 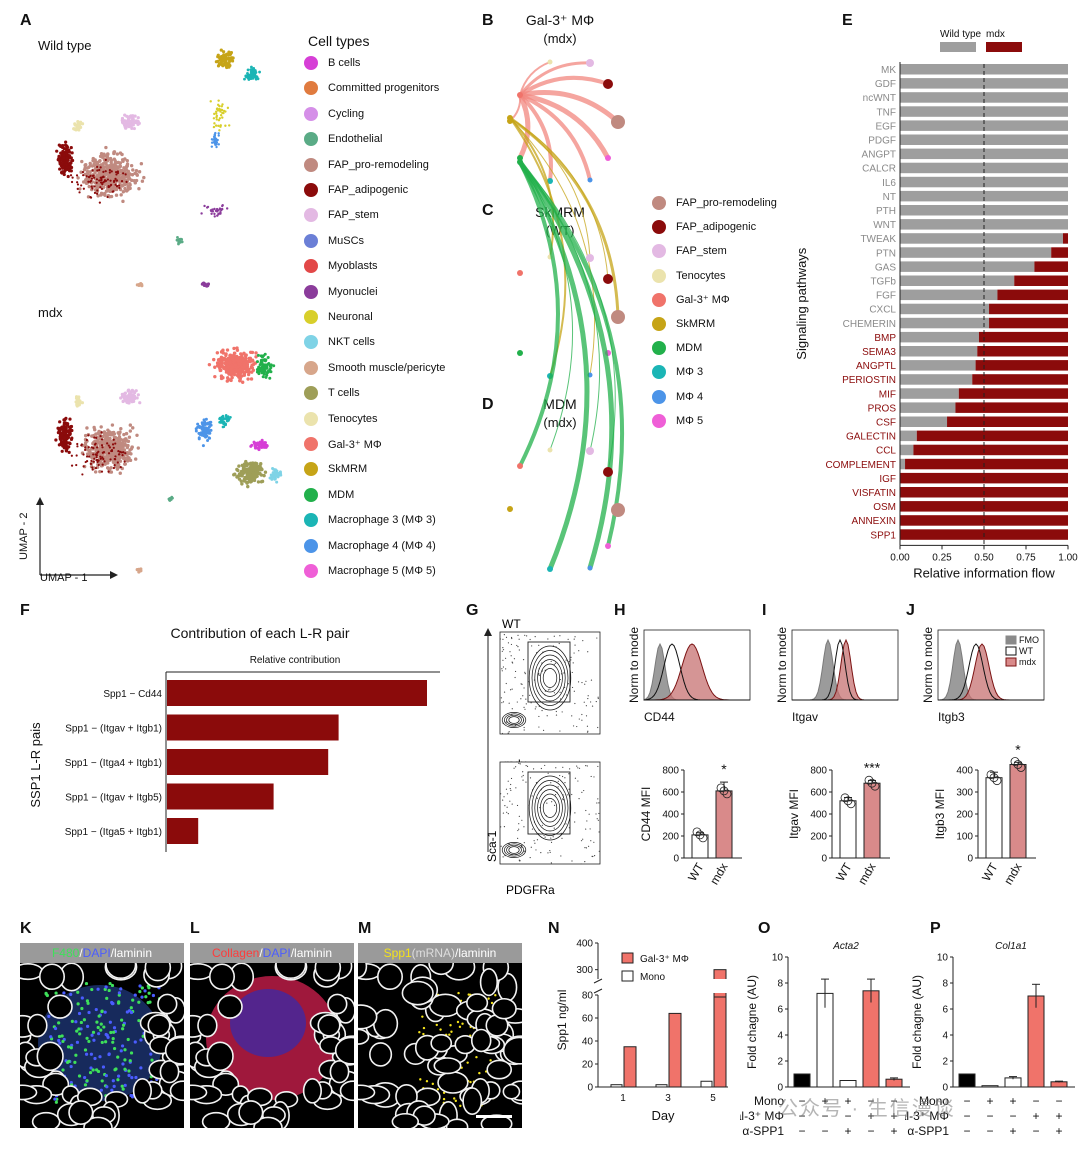 I want to click on category-label: Spp1 − (Itga4 + Itgb1), so click(x=113, y=763).